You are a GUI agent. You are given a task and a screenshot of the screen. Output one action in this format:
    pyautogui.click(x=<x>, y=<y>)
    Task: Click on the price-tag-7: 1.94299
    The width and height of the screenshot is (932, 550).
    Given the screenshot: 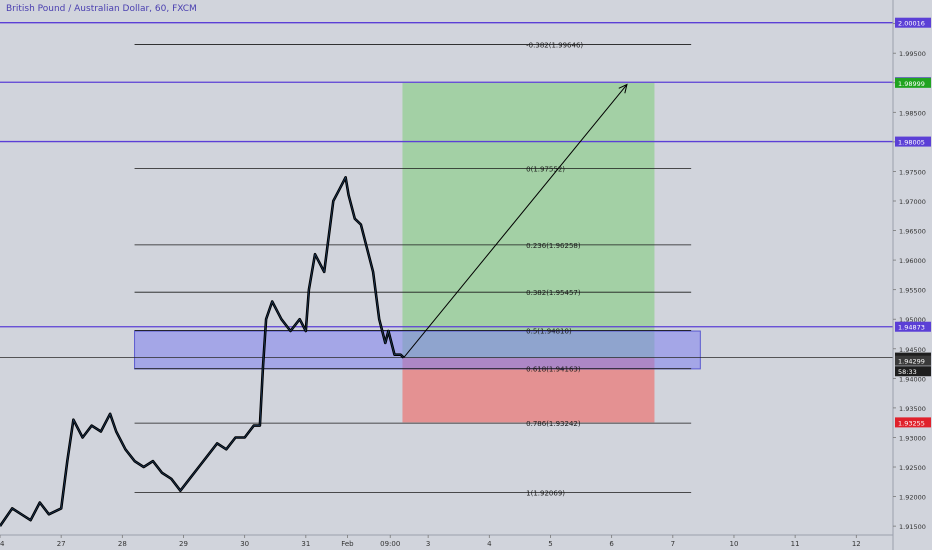 What is the action you would take?
    pyautogui.click(x=911, y=362)
    